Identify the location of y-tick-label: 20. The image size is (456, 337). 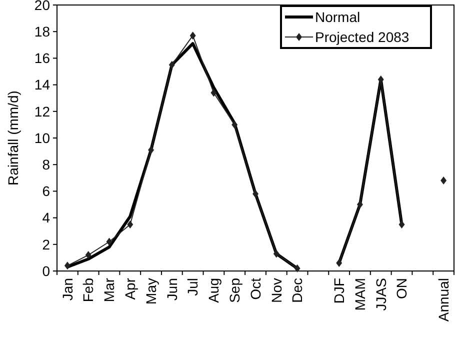
(42, 6).